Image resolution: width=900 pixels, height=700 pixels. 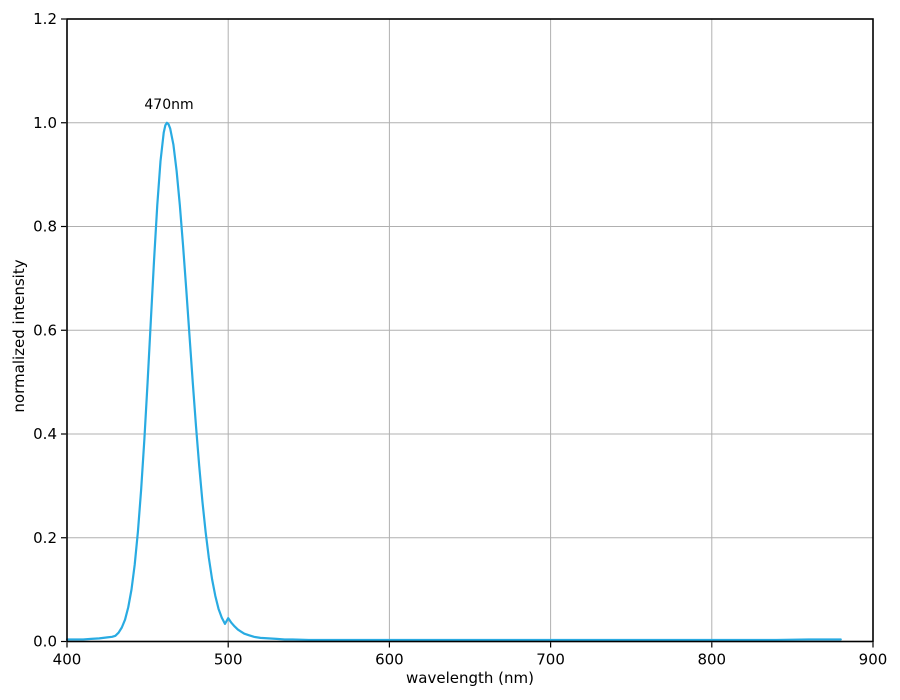 What do you see at coordinates (45, 19) in the screenshot?
I see `y-tick-label: 1.2` at bounding box center [45, 19].